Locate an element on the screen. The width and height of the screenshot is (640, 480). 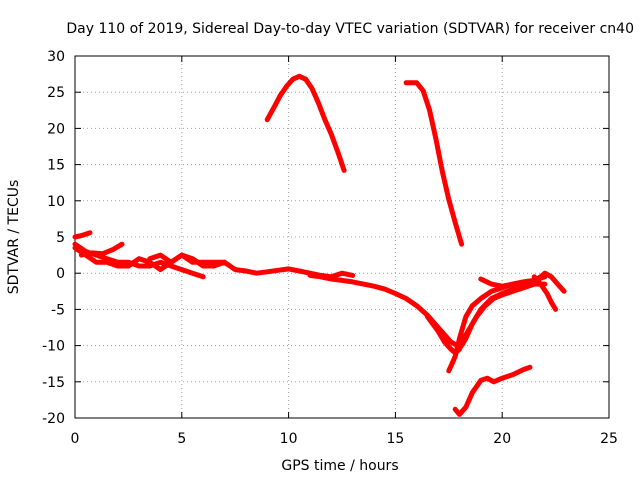
series-line-sat-k is located at coordinates (492, 390).